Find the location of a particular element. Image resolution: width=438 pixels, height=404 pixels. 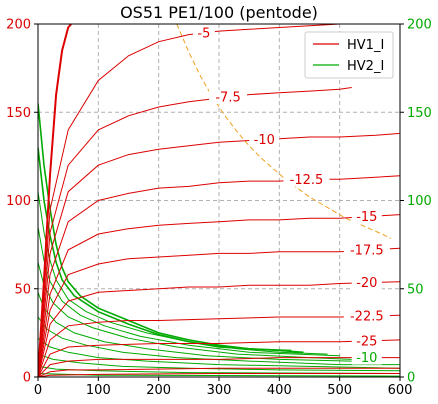

legend-label-hv2: HV2_I is located at coordinates (365, 66).